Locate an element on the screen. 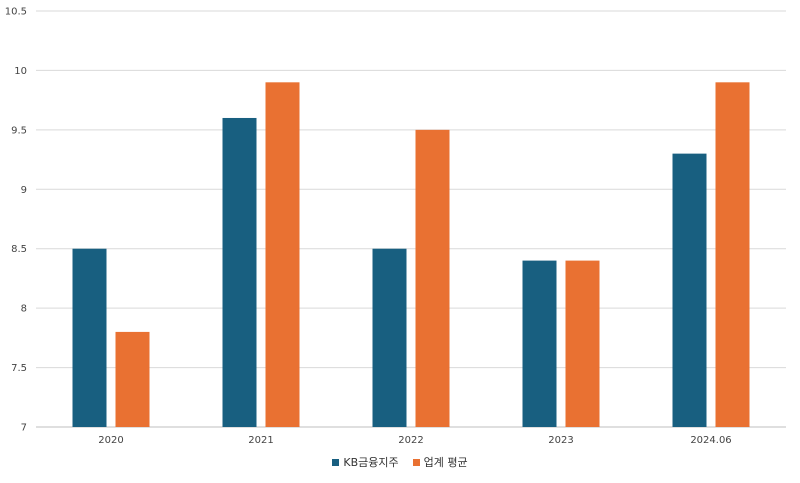 The height and width of the screenshot is (483, 800). y-tick-label: 8.5 is located at coordinates (19, 249).